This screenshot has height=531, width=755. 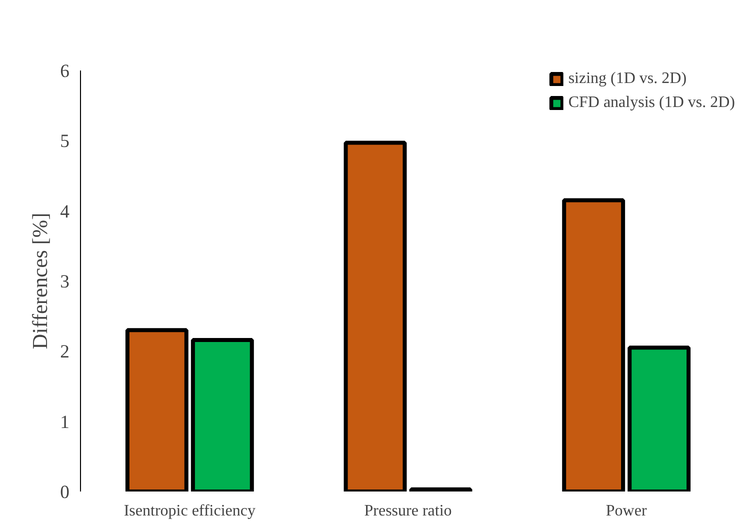 I want to click on y-tick-label: 3, so click(x=65, y=282).